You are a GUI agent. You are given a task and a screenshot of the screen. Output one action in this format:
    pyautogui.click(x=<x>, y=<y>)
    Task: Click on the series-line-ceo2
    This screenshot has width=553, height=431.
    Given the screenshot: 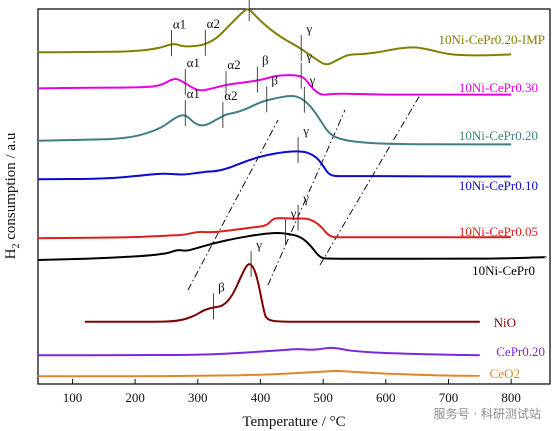 What is the action you would take?
    pyautogui.click(x=259, y=374)
    